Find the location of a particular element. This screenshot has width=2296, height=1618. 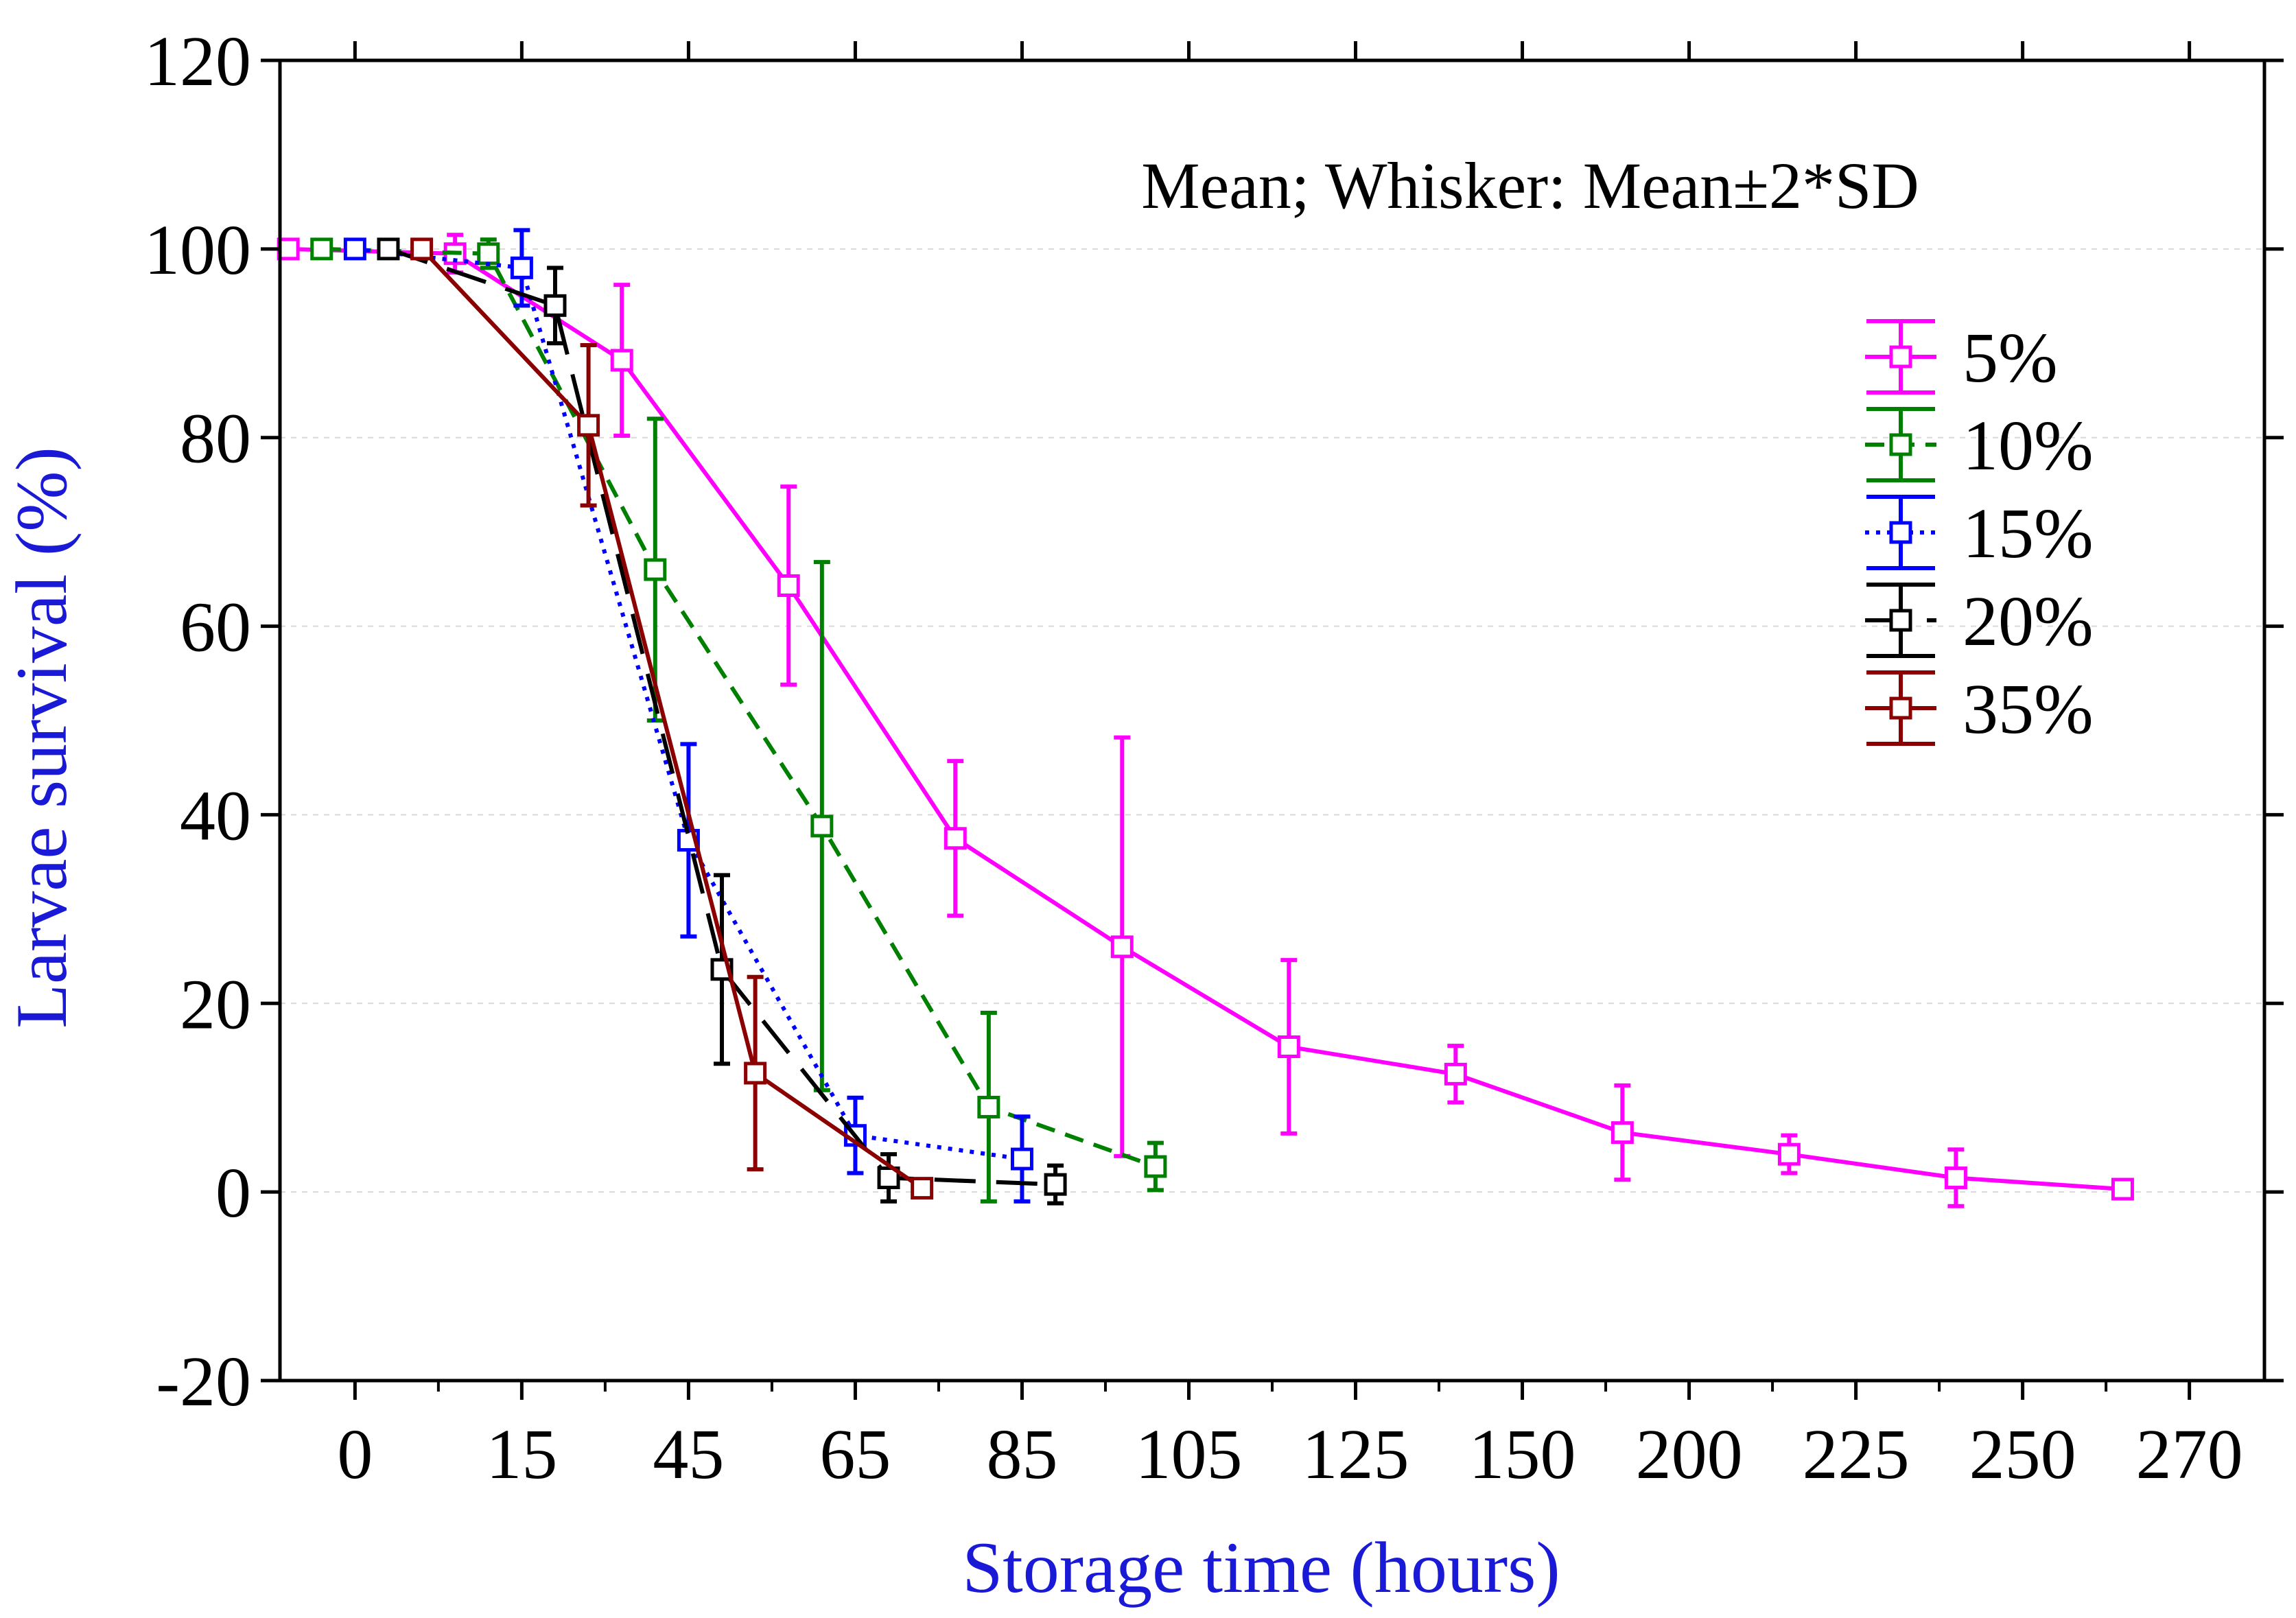

legend-item: 35% is located at coordinates (1979, 709).